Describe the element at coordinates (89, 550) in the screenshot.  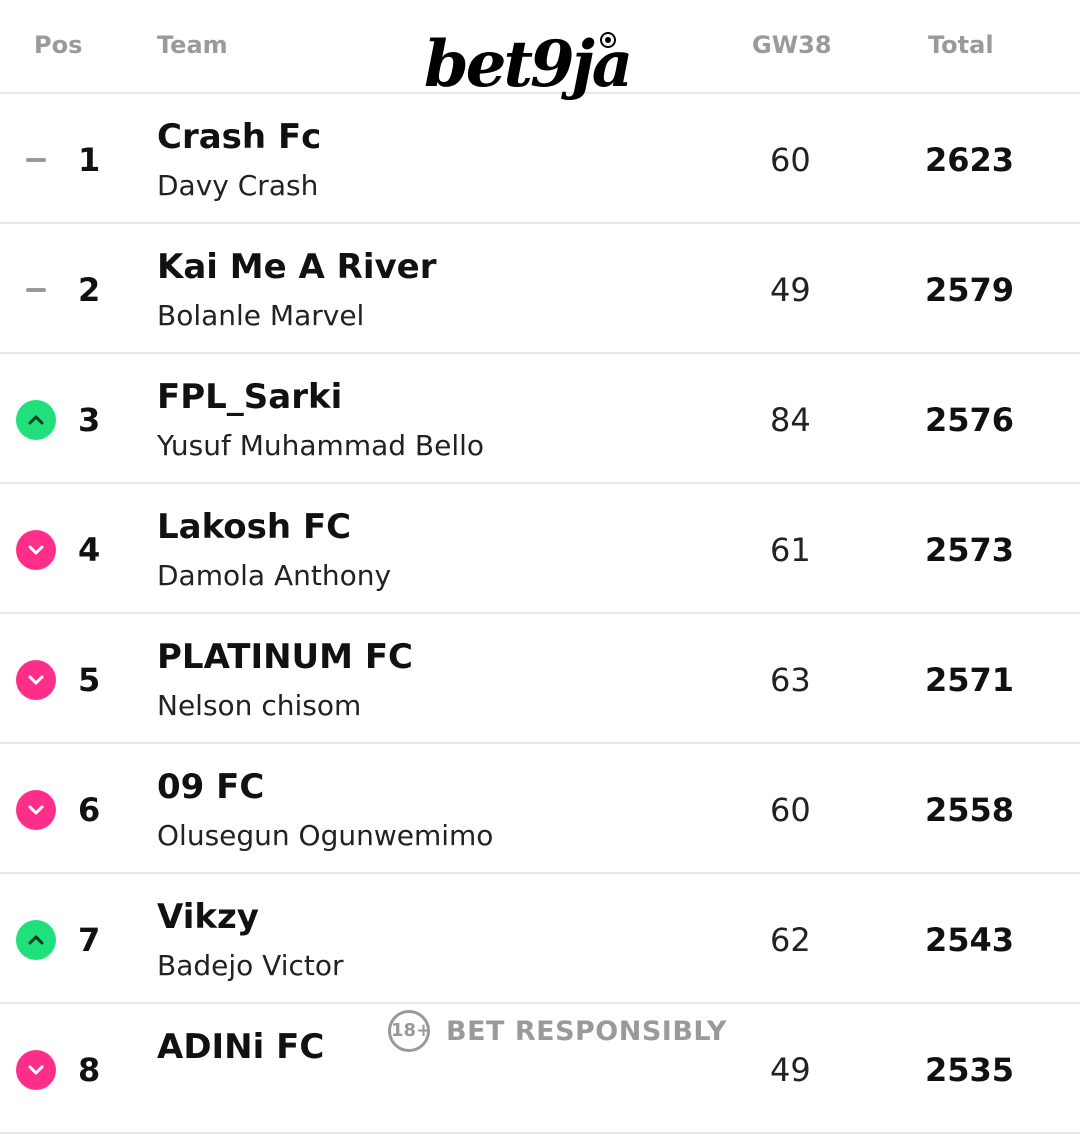
I see `position: 4` at that location.